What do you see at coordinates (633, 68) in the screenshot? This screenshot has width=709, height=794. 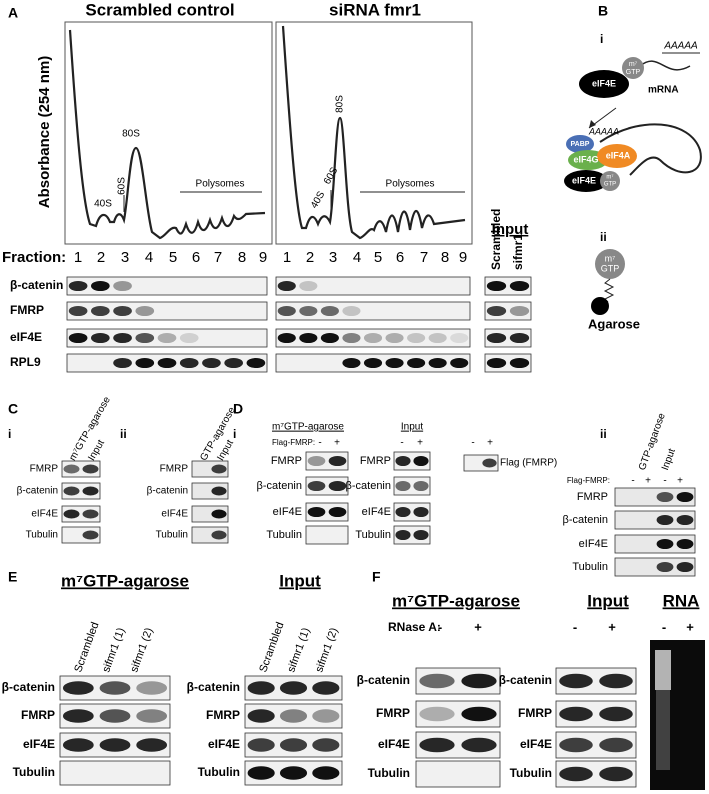 I see `cap-shape` at bounding box center [633, 68].